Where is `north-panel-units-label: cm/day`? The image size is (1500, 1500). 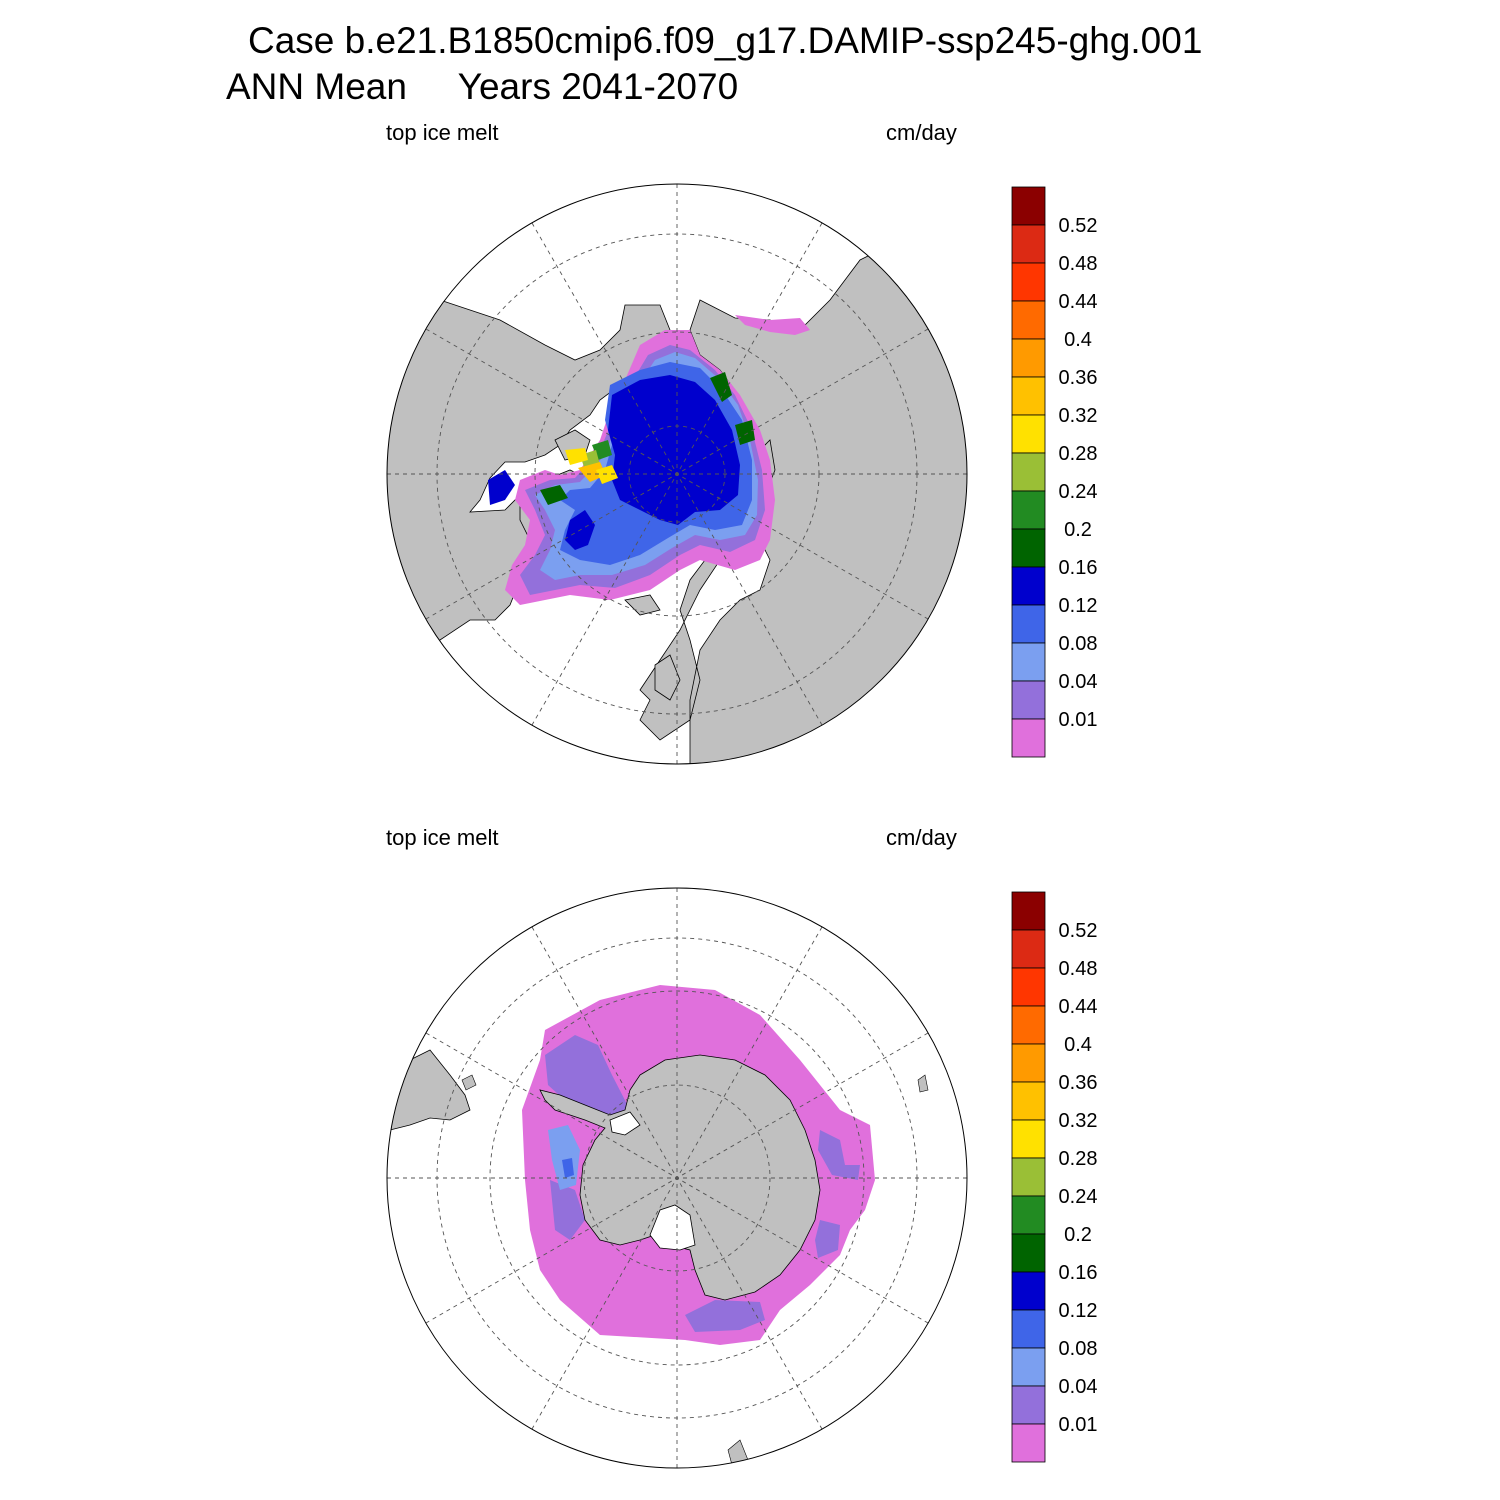 north-panel-units-label: cm/day is located at coordinates (921, 132).